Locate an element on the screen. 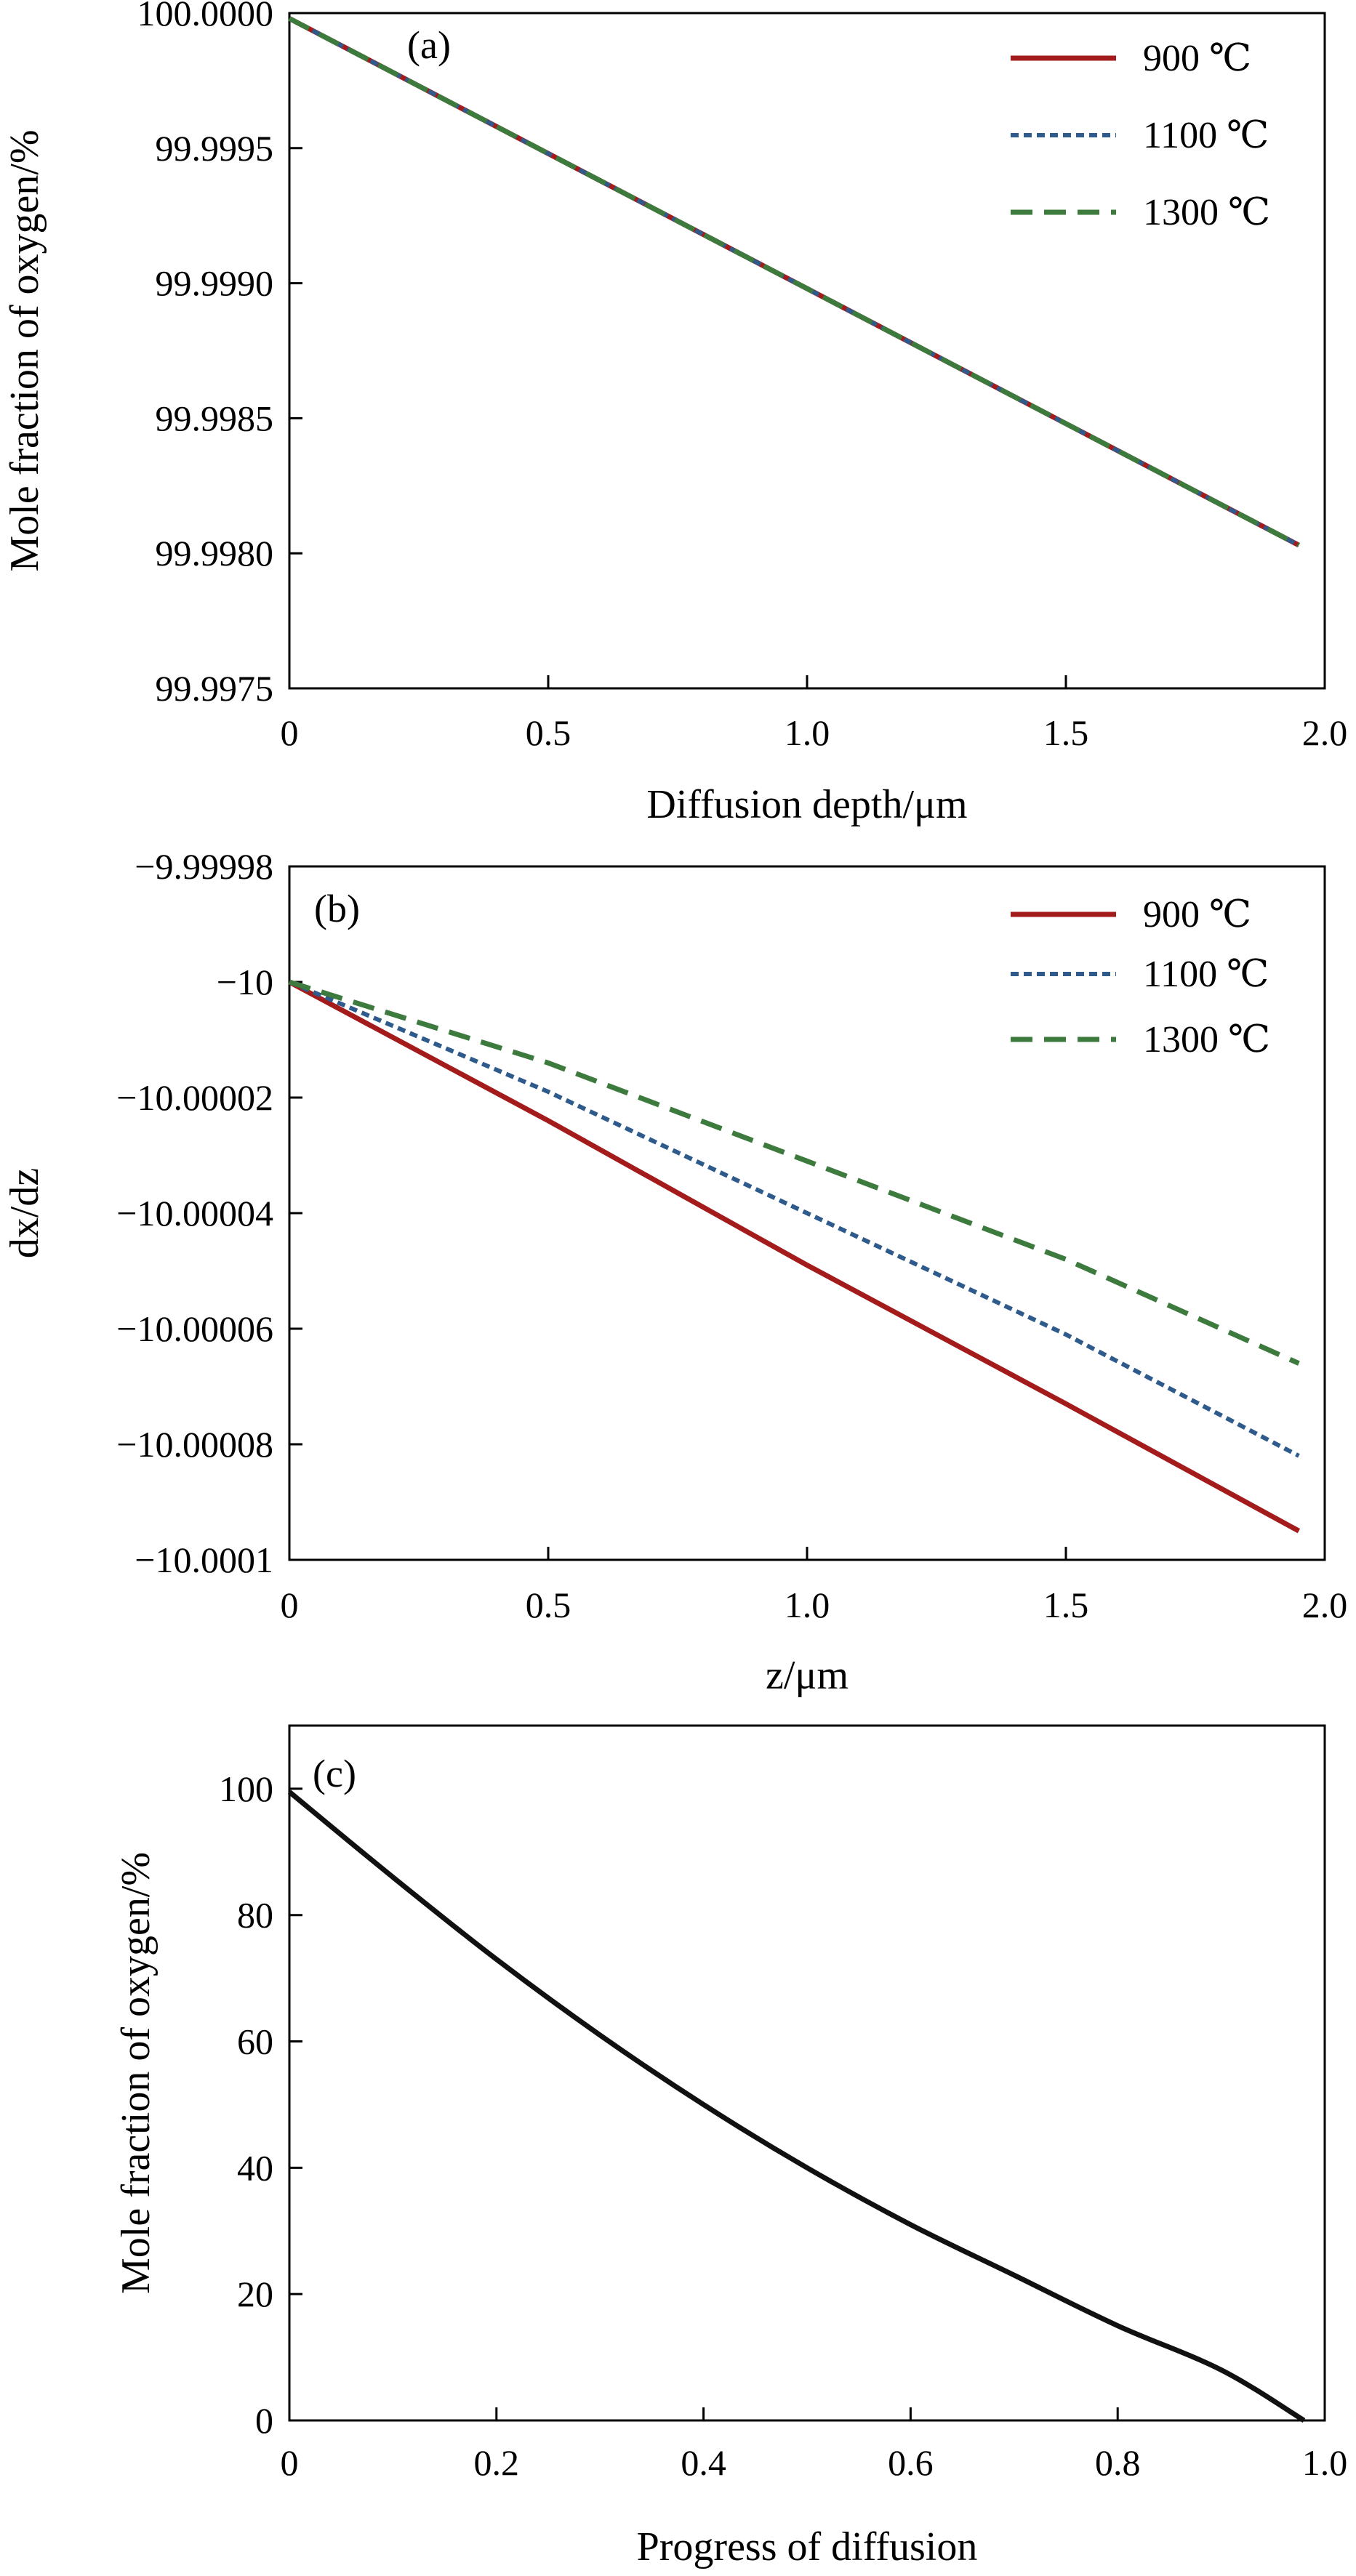  panel-label: (b) is located at coordinates (337, 908).